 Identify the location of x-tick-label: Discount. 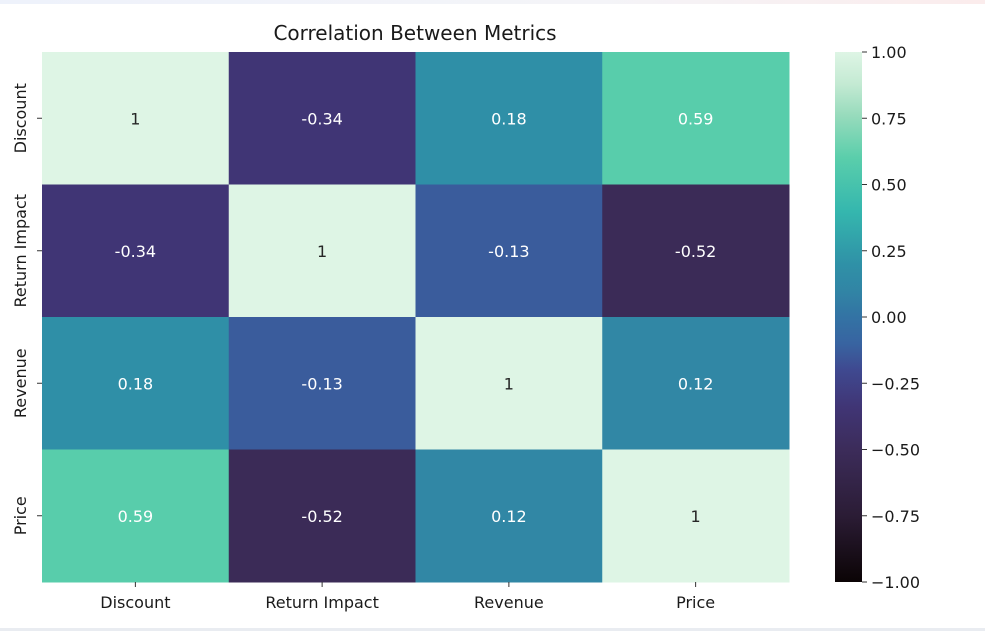
(135, 602).